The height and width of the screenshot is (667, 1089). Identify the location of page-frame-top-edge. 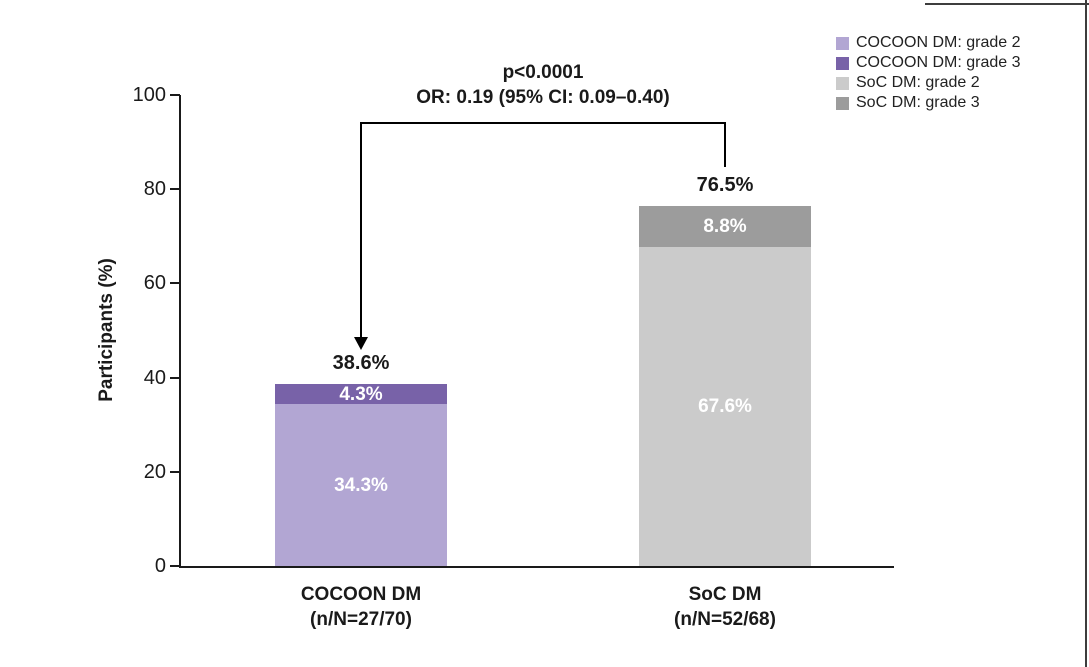
(1007, 4).